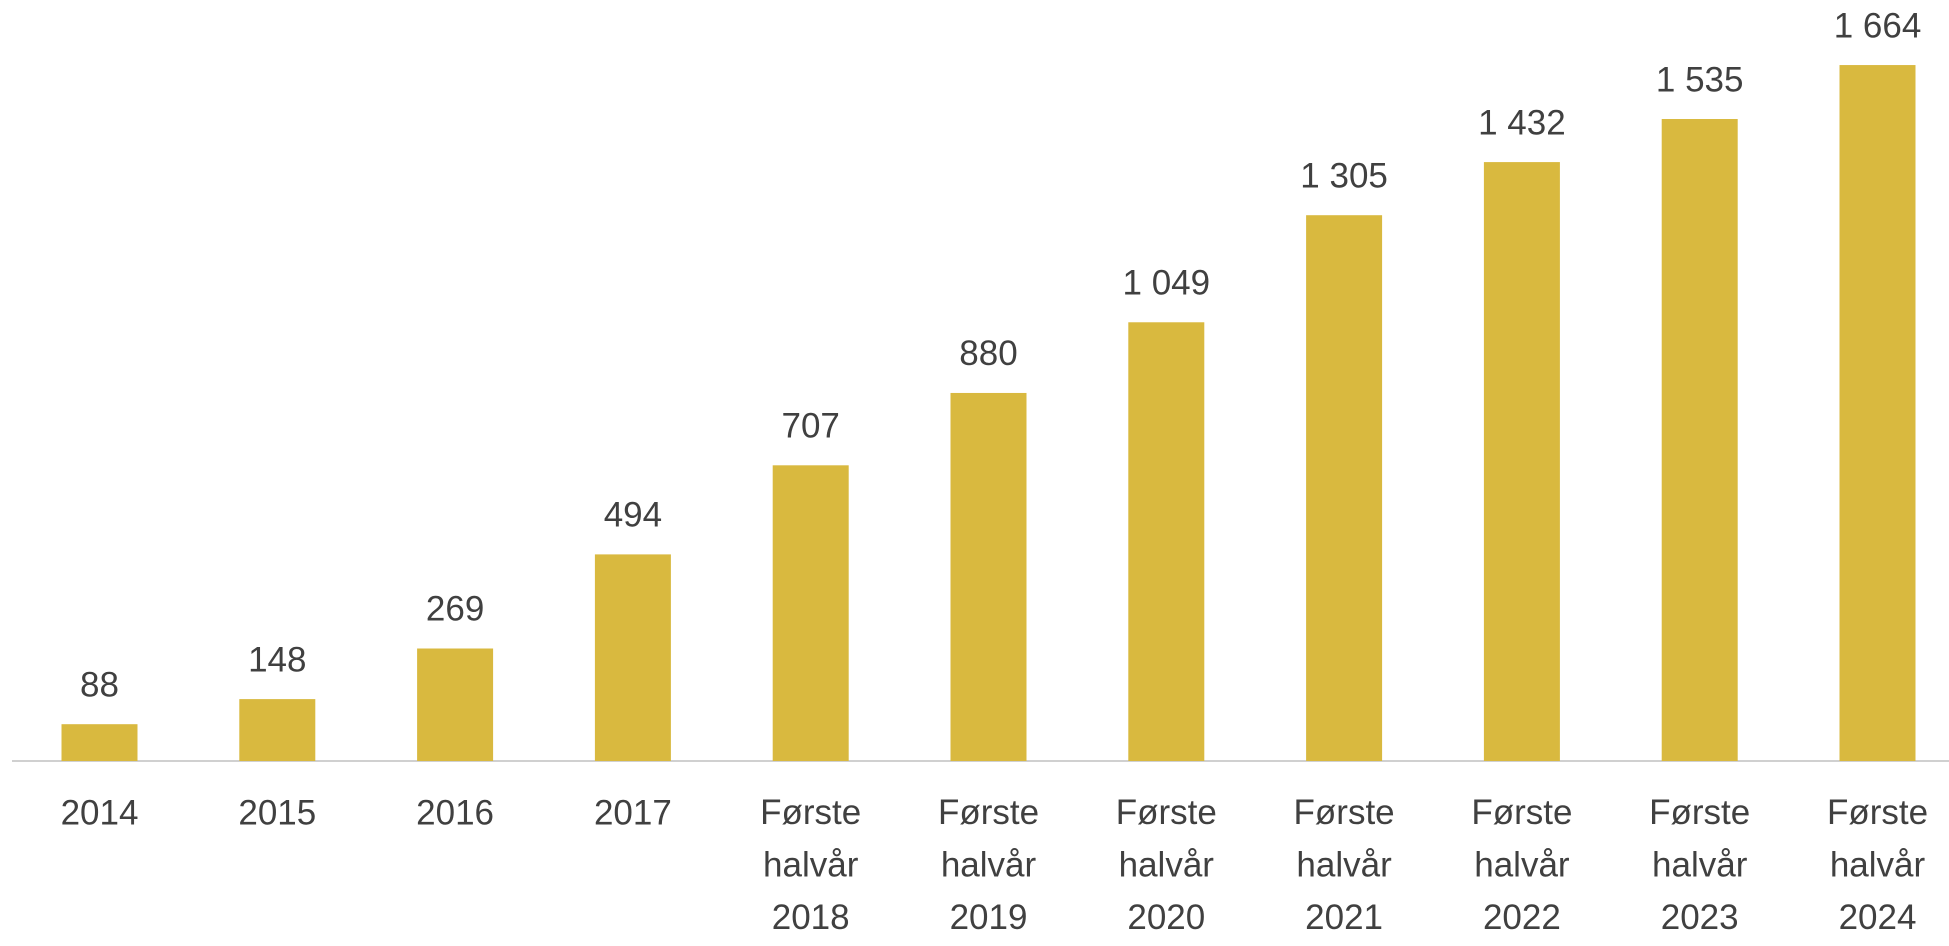 Image resolution: width=1949 pixels, height=946 pixels. Describe the element at coordinates (810, 865) in the screenshot. I see `x-tick-label: Første halvår 2018` at that location.